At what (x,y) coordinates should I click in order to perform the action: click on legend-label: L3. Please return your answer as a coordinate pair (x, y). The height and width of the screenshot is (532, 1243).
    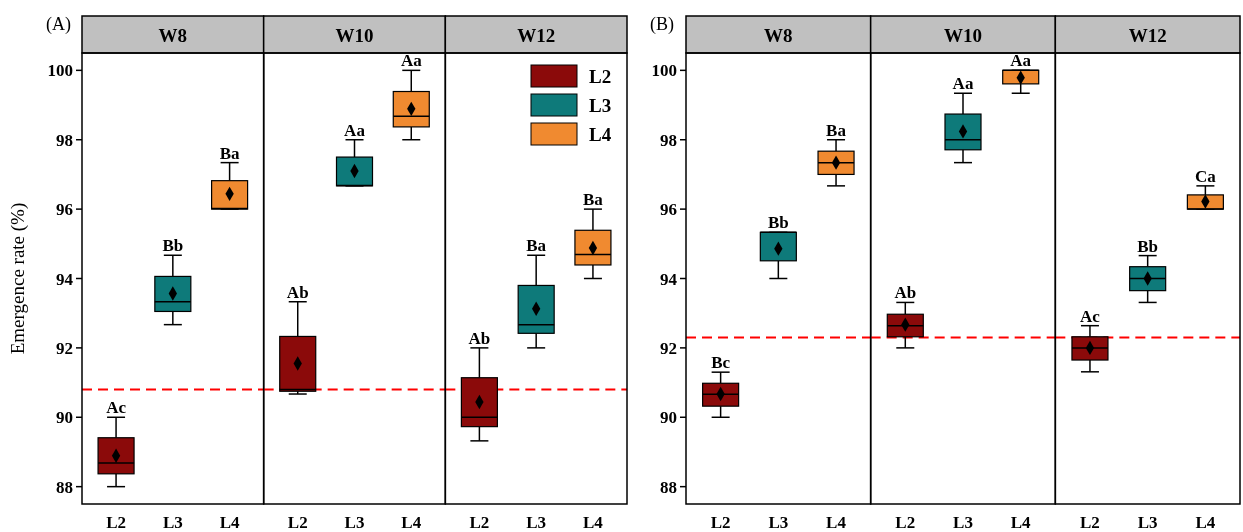
    Looking at the image, I should click on (600, 105).